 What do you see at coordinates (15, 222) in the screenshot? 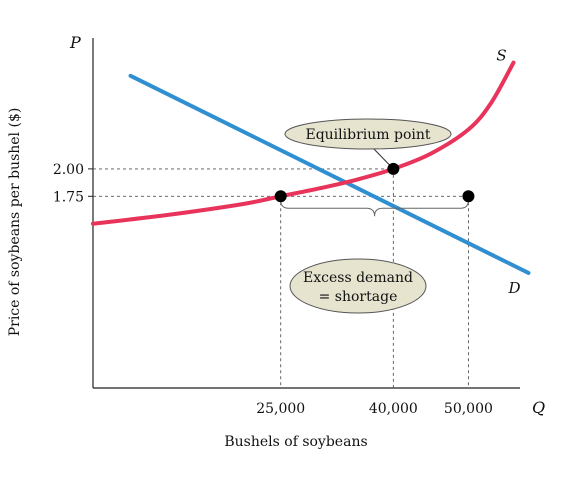
I see `y-axis-title: Price of soybeans per bushel ($)` at bounding box center [15, 222].